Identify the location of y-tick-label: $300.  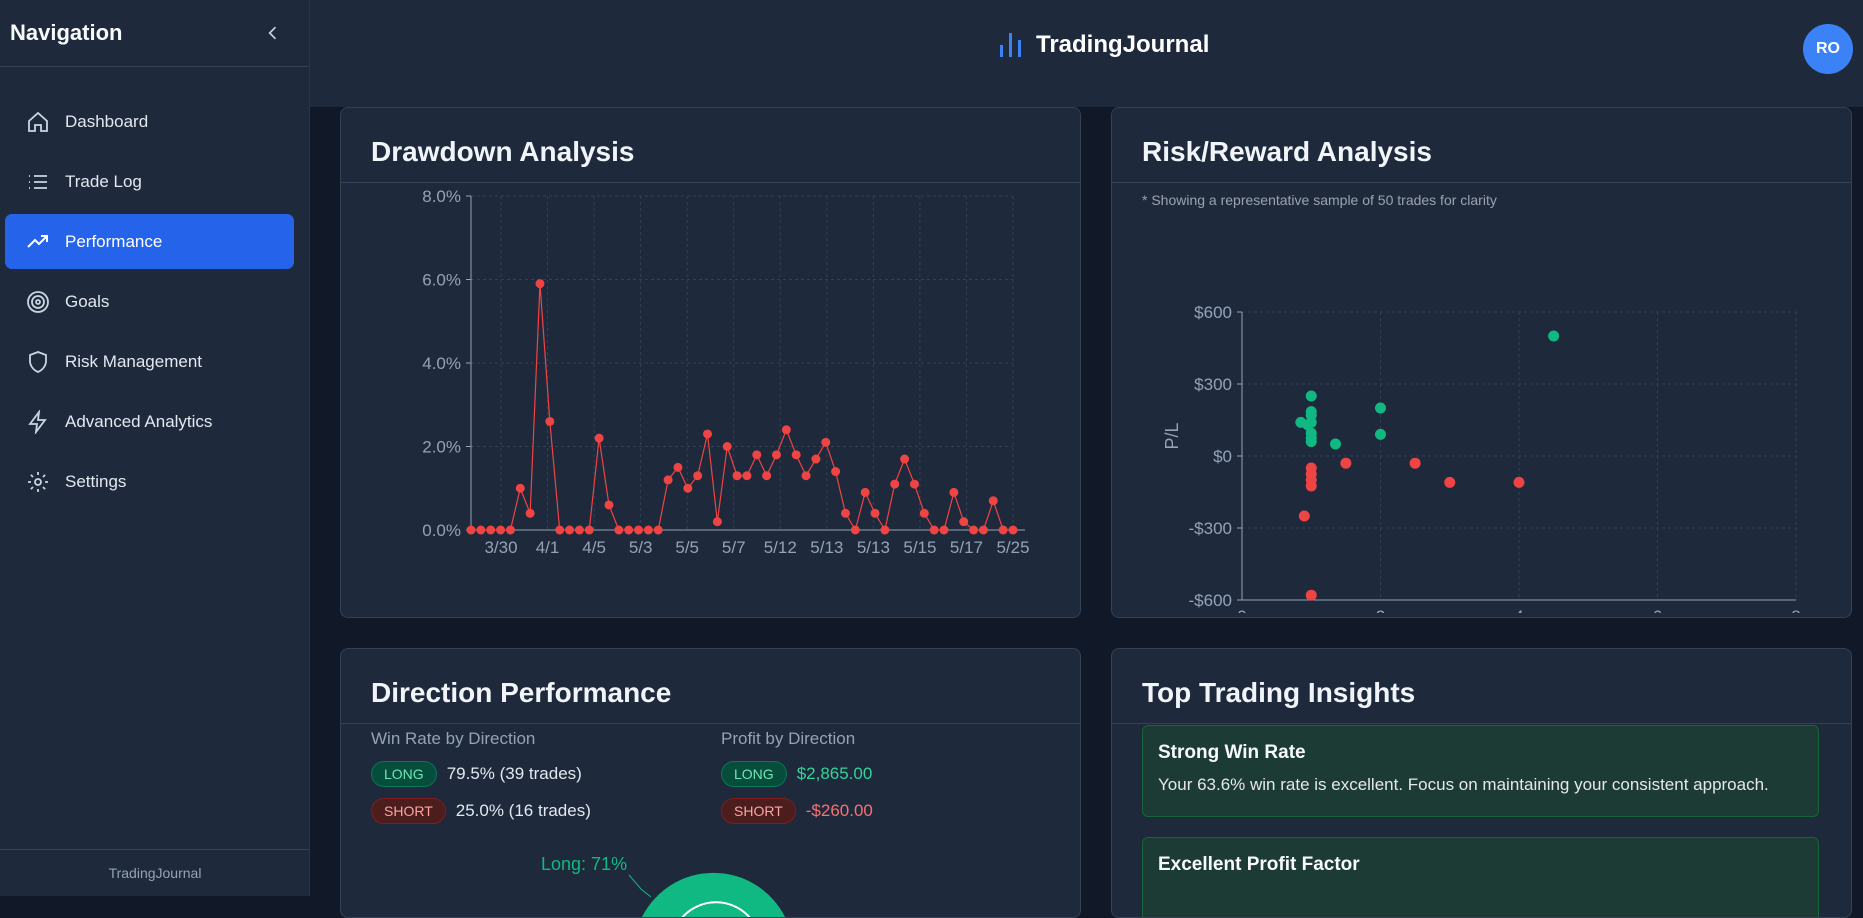
(1213, 384).